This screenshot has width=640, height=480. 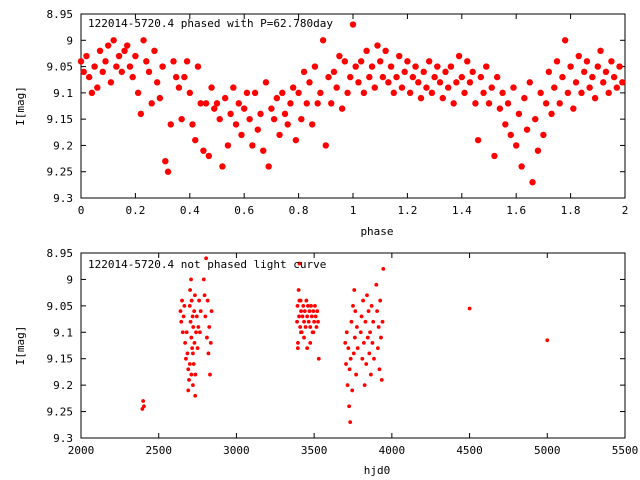 I want to click on x-tick-label: 1.8, so click(x=571, y=210).